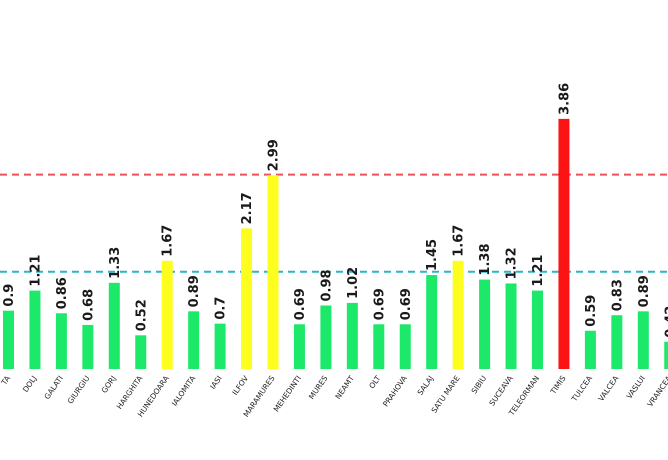 The height and width of the screenshot is (460, 668). What do you see at coordinates (558, 385) in the screenshot?
I see `category-label-timis: TIMIS` at bounding box center [558, 385].